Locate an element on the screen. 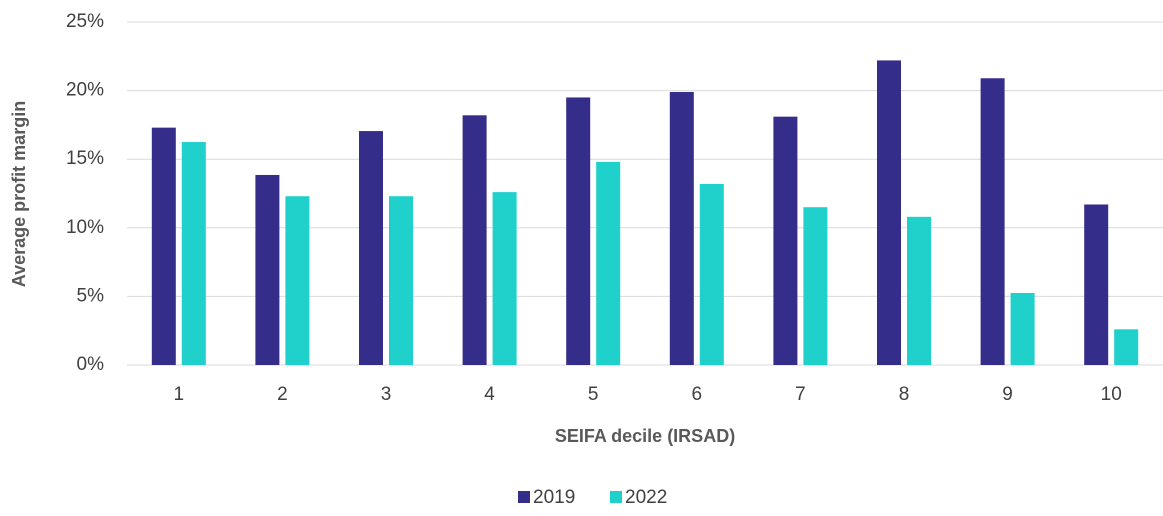 The width and height of the screenshot is (1163, 516). y-axis-title: Average profit margin is located at coordinates (19, 194).